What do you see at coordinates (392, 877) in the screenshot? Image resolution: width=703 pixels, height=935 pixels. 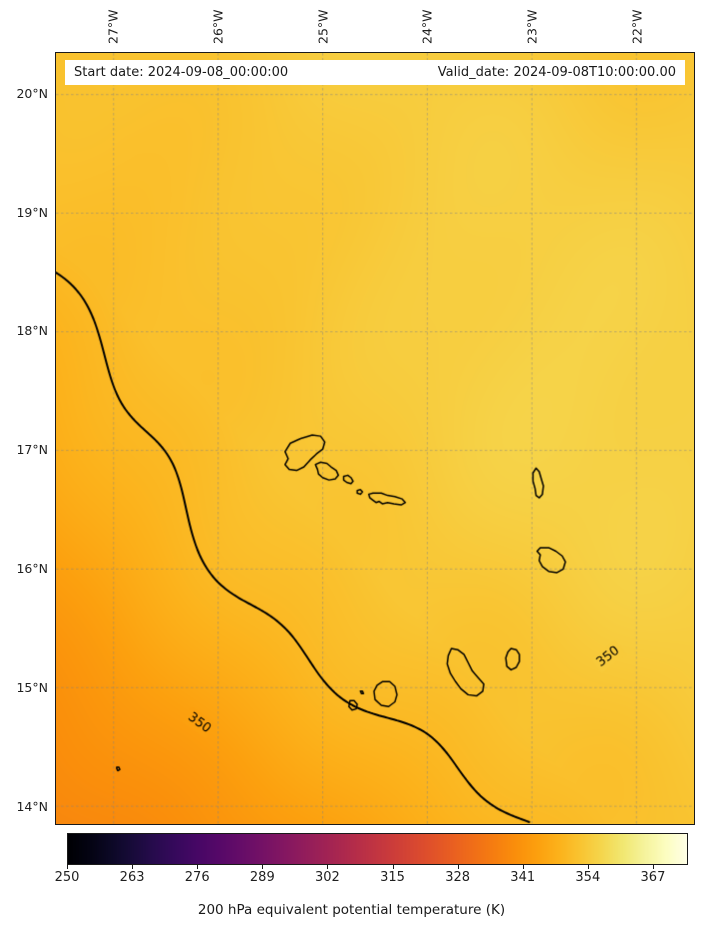 I see `colorbar-tick-label-315: 315` at bounding box center [392, 877].